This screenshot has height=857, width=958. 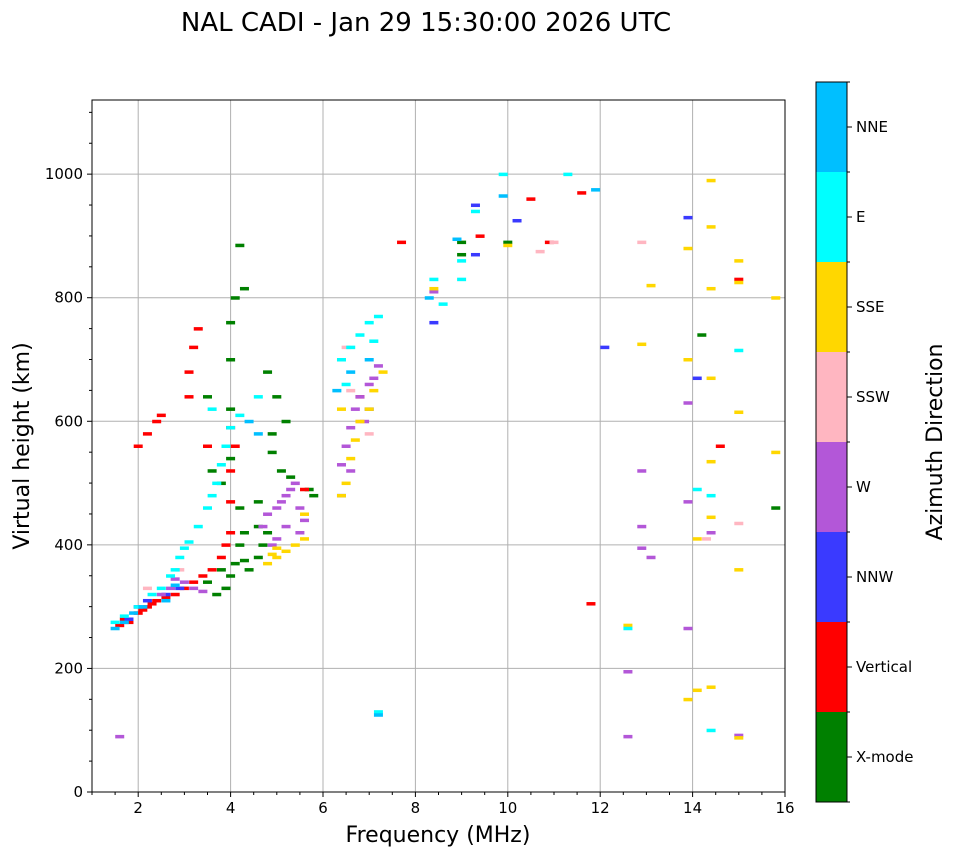 What do you see at coordinates (860, 217) in the screenshot?
I see `colorbar-tick-label: E` at bounding box center [860, 217].